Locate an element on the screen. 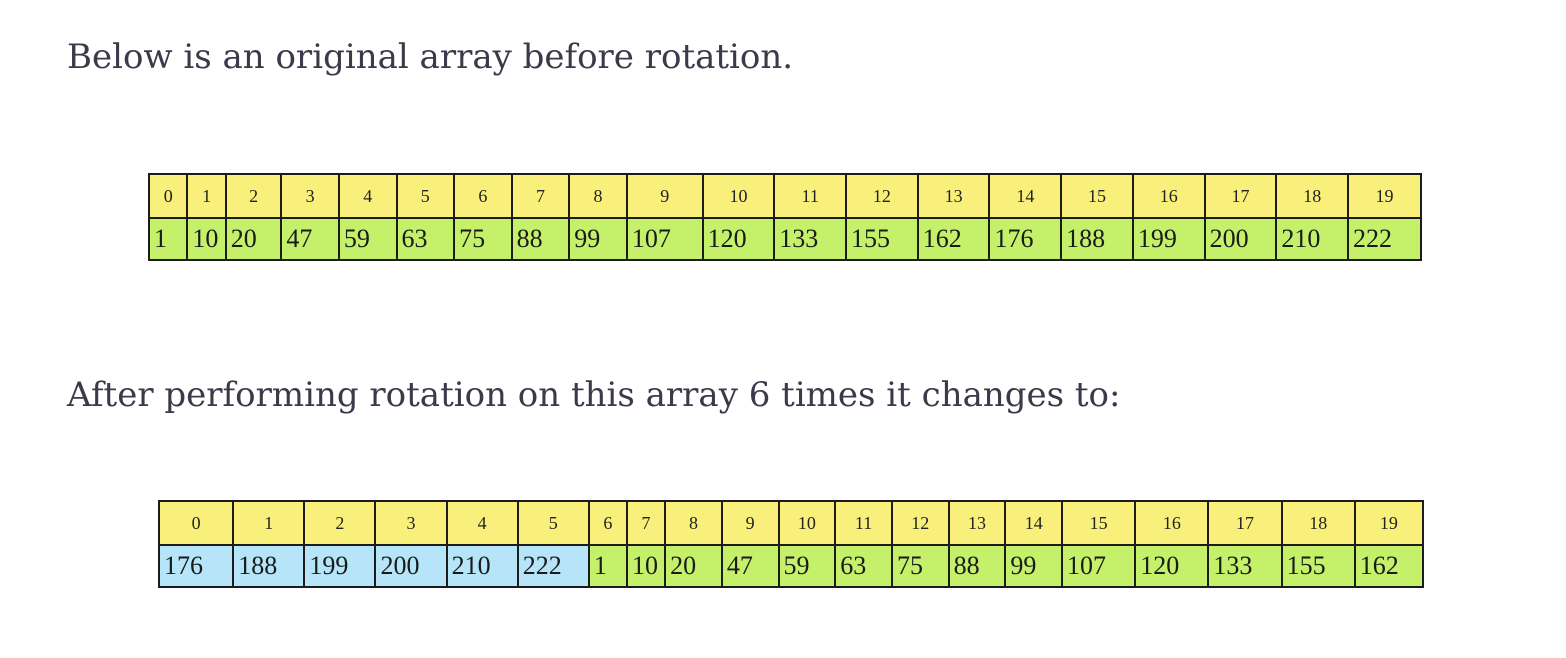 The height and width of the screenshot is (658, 1566). value-cell: 222 is located at coordinates (1384, 239).